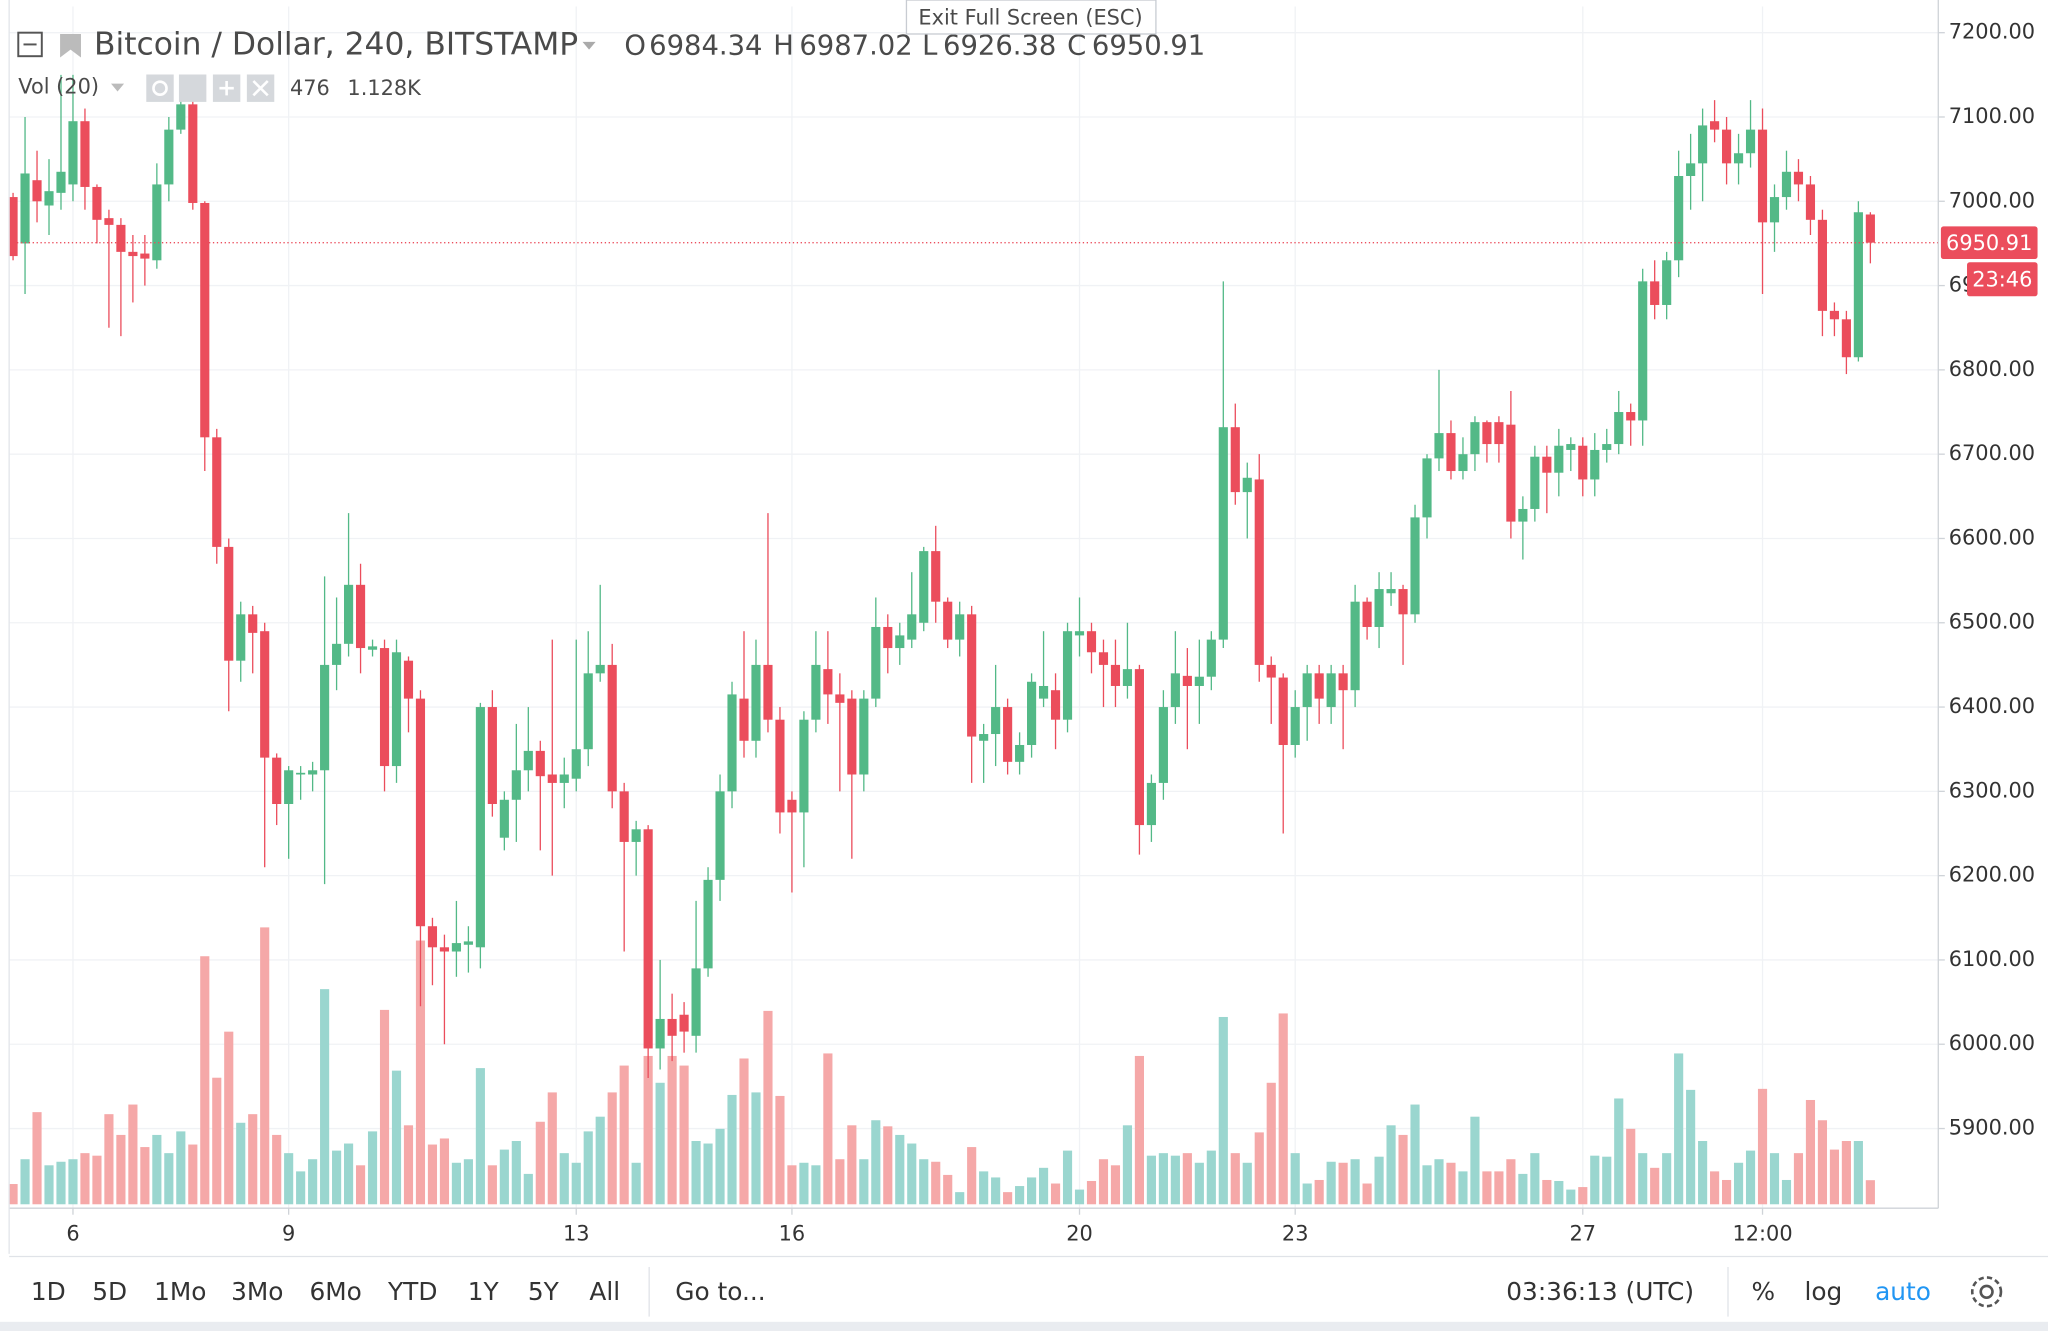  Describe the element at coordinates (109, 1291) in the screenshot. I see `range-button: 5D` at that location.